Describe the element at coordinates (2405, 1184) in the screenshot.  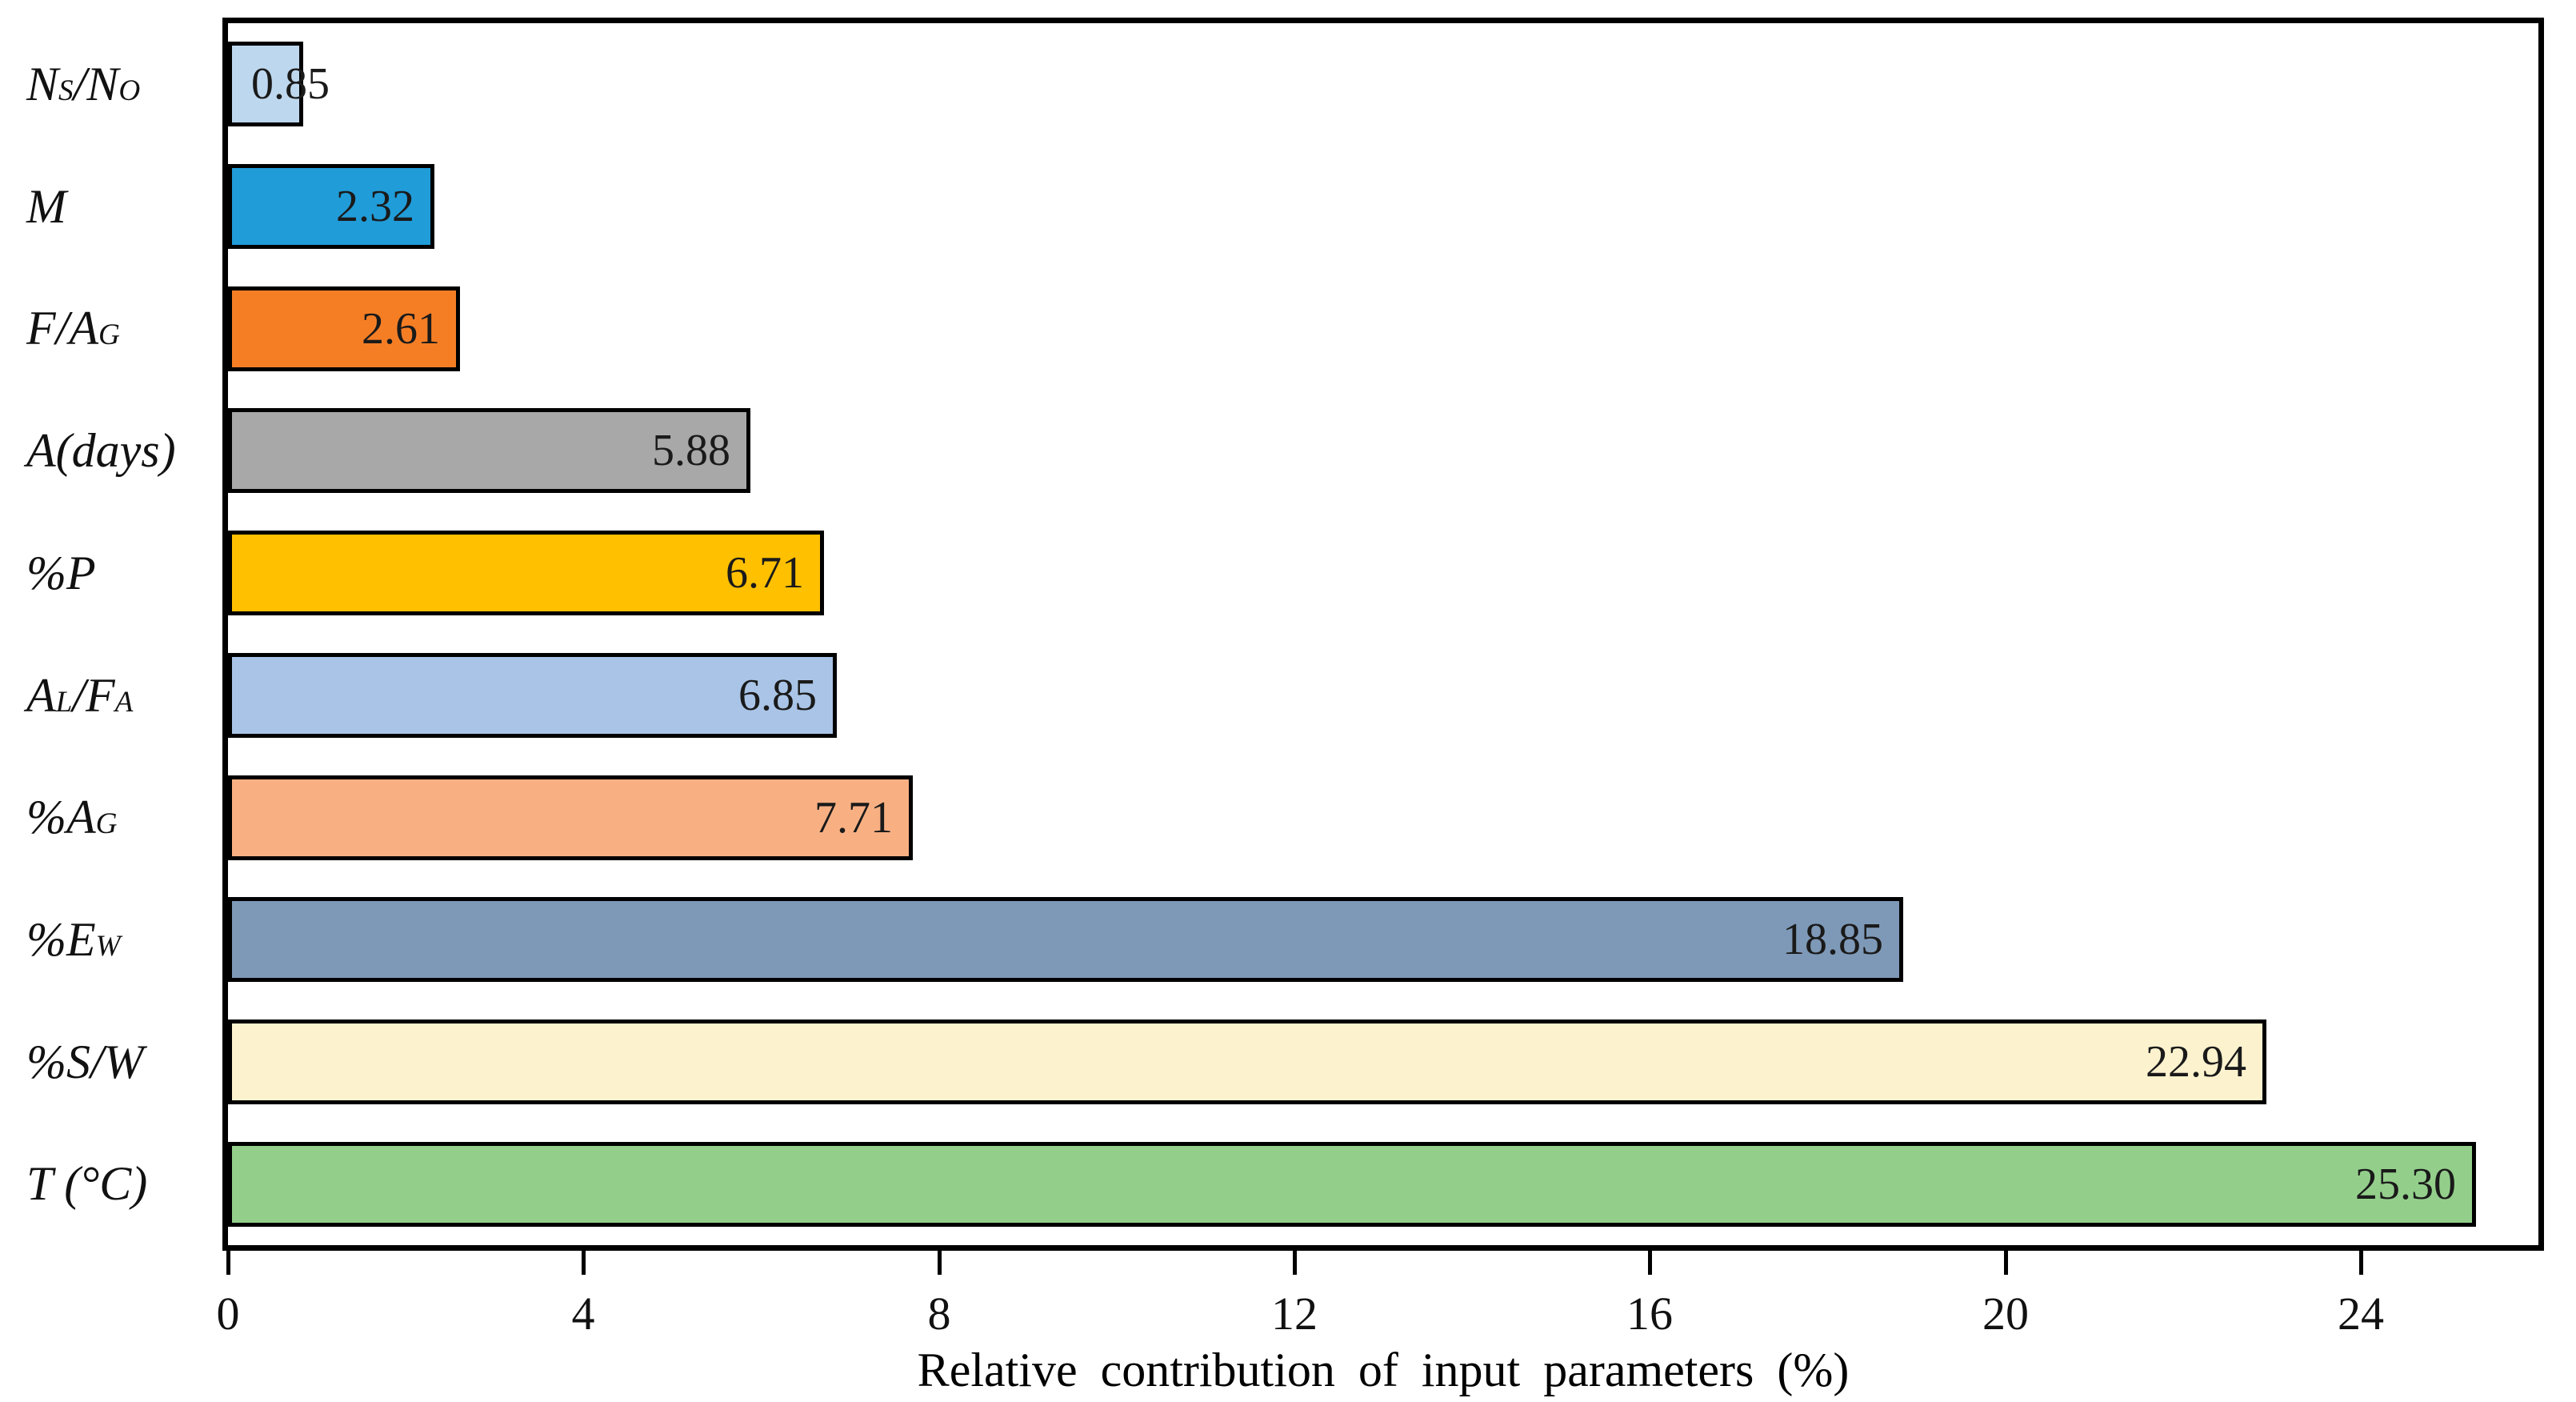
I see `bar-value-label: 25.30` at that location.